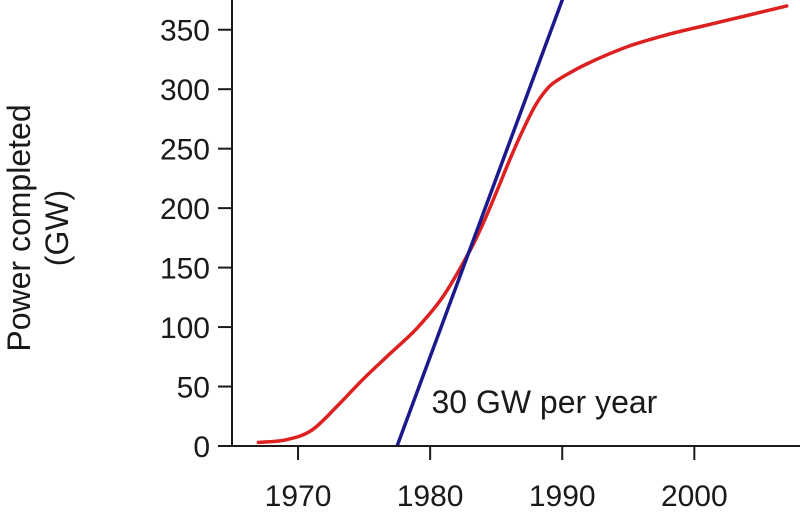 Image resolution: width=800 pixels, height=513 pixels. What do you see at coordinates (57, 228) in the screenshot?
I see `y-axis-title-line-2: (GW)` at bounding box center [57, 228].